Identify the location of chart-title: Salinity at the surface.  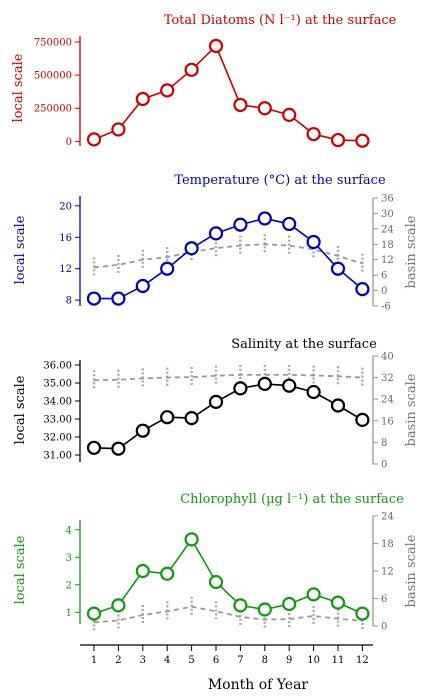
(304, 344).